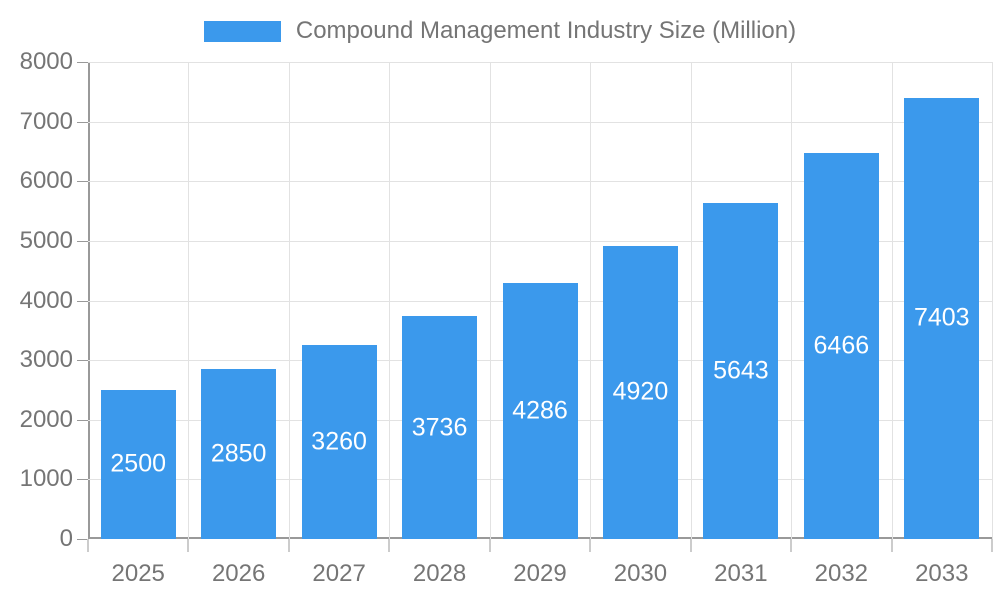 This screenshot has width=1000, height=600. I want to click on bar-value-label: 4286, so click(540, 410).